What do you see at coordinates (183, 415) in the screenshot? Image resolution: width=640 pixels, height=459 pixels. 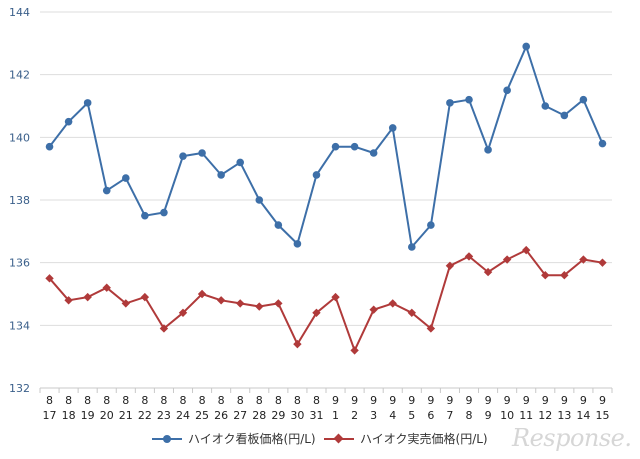 I see `x-tick-label-day: 24` at bounding box center [183, 415].